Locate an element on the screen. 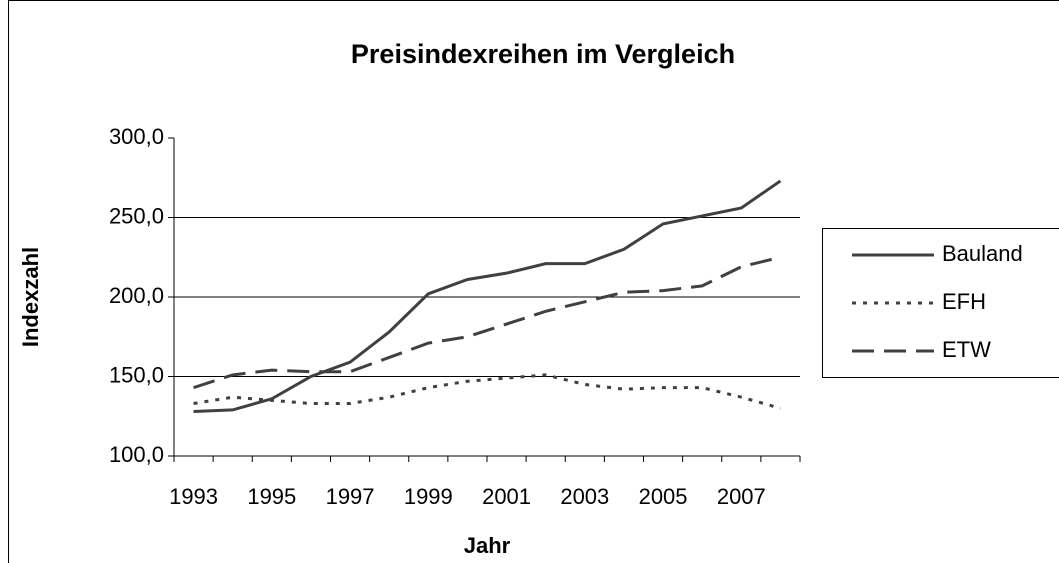  legend-label: Bauland is located at coordinates (982, 253).